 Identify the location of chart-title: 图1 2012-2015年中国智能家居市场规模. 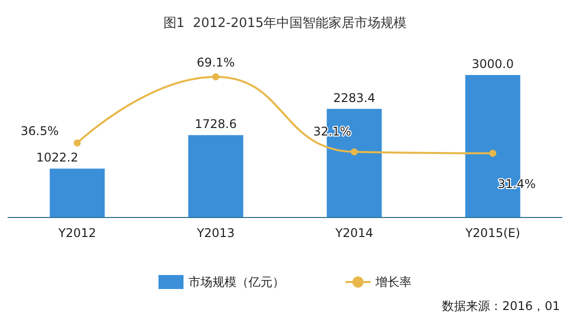
(285, 23).